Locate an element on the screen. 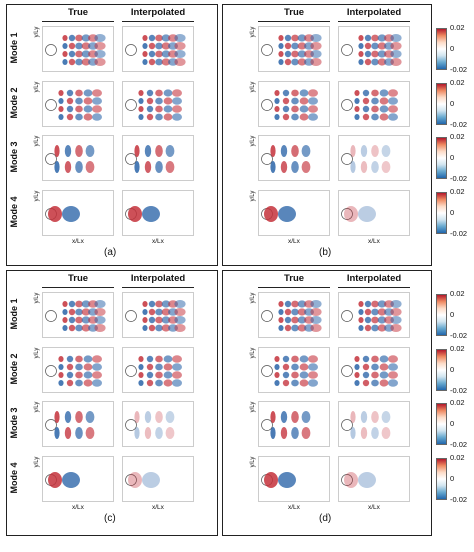  header-rule is located at coordinates (294, 21).